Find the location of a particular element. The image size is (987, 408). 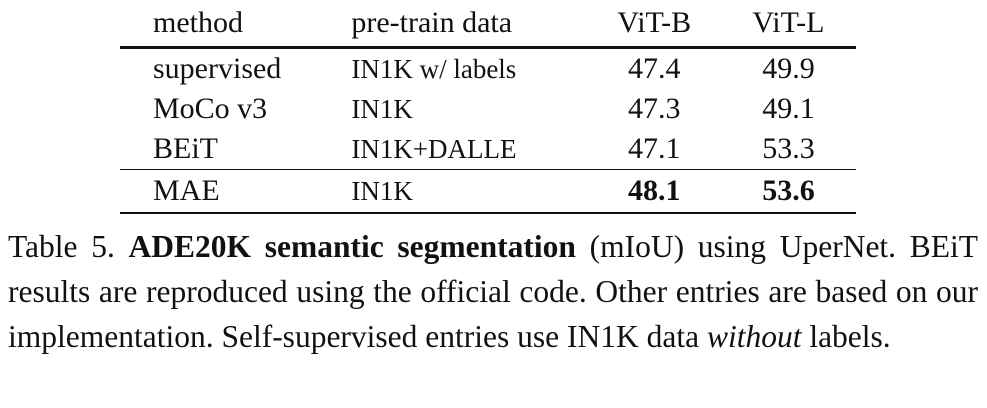

cell-pretrain-data: IN1K+DALLE is located at coordinates (434, 149).